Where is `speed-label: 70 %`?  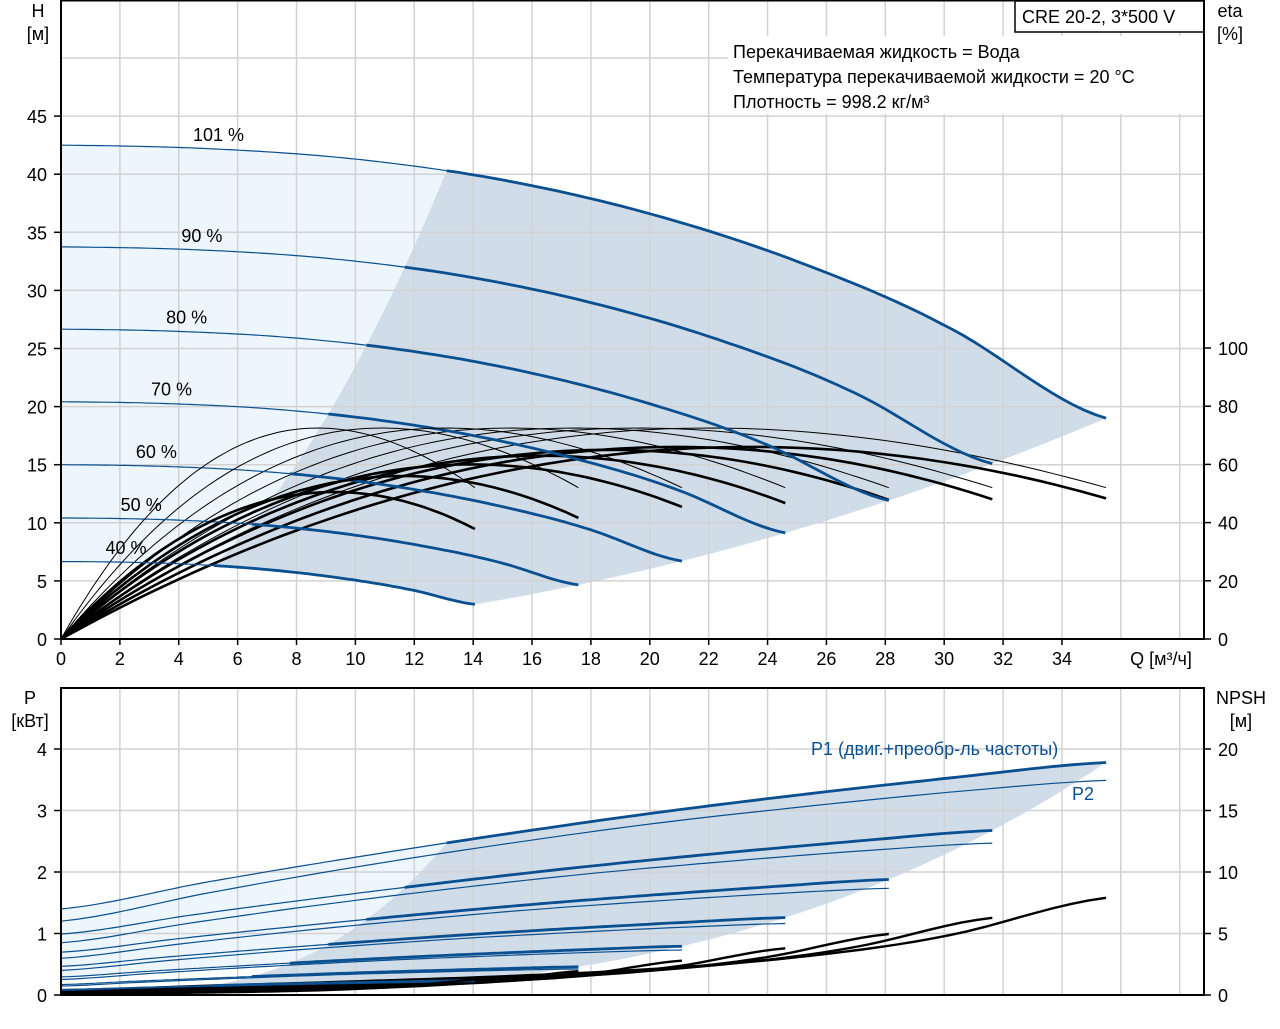 speed-label: 70 % is located at coordinates (171, 390).